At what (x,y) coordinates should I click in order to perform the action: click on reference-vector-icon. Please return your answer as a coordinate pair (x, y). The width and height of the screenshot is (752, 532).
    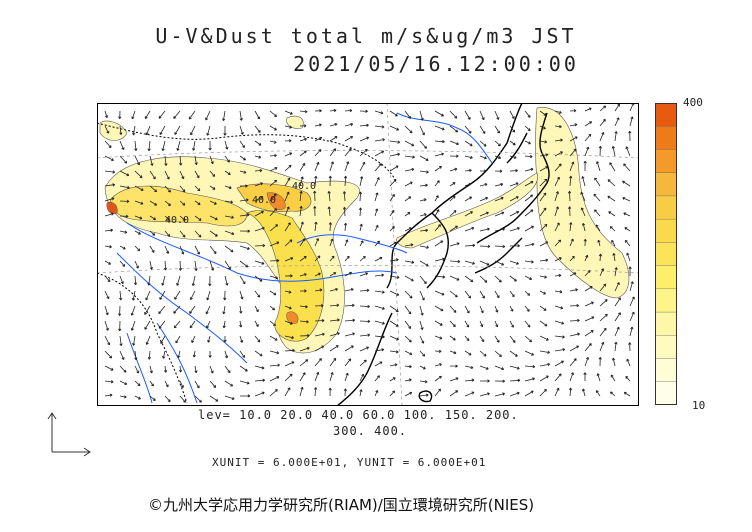
    Looking at the image, I should click on (69, 434).